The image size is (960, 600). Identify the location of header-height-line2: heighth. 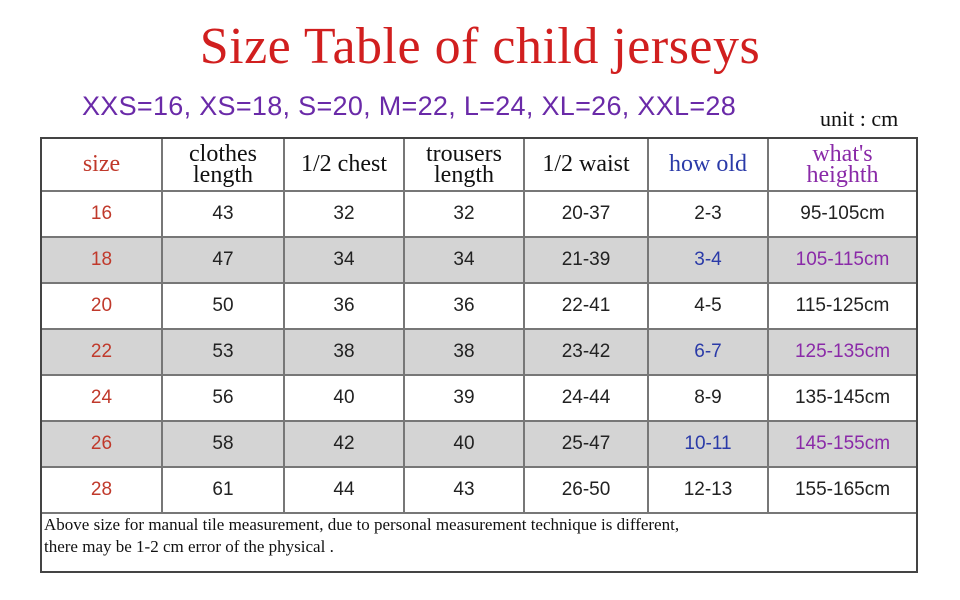
(842, 174).